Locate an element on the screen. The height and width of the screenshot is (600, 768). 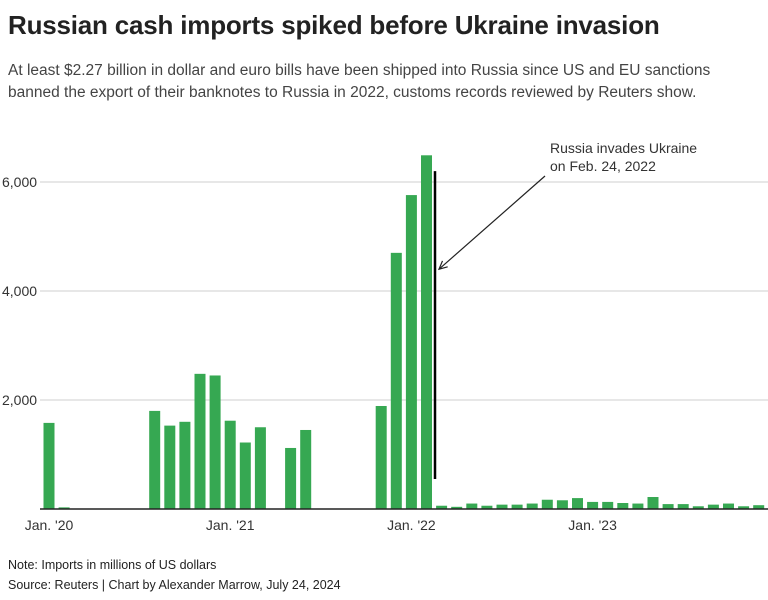
x-axis-tick-labels: Jan. '20 Jan. '21 Jan. '22 Jan. '23 is located at coordinates (321, 525).